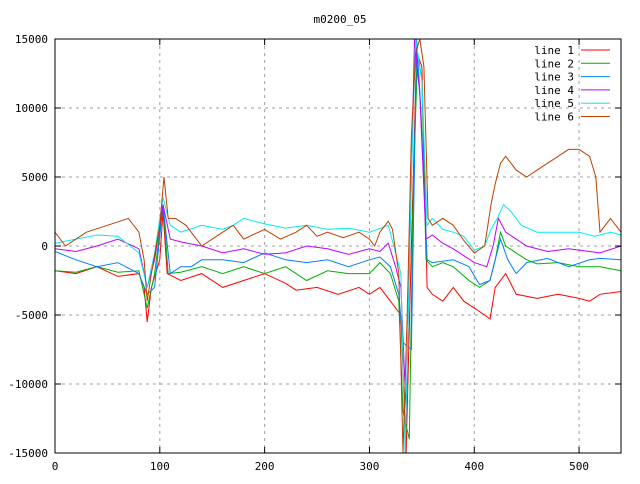  Describe the element at coordinates (474, 466) in the screenshot. I see `x-tick-label: 400` at that location.